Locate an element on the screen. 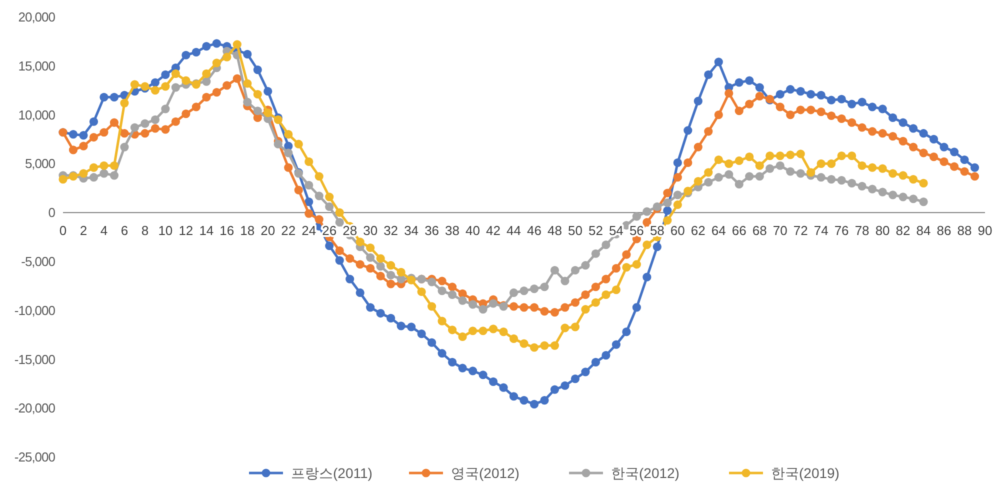 Image resolution: width=995 pixels, height=488 pixels. x-tick-label: 0 is located at coordinates (63, 230).